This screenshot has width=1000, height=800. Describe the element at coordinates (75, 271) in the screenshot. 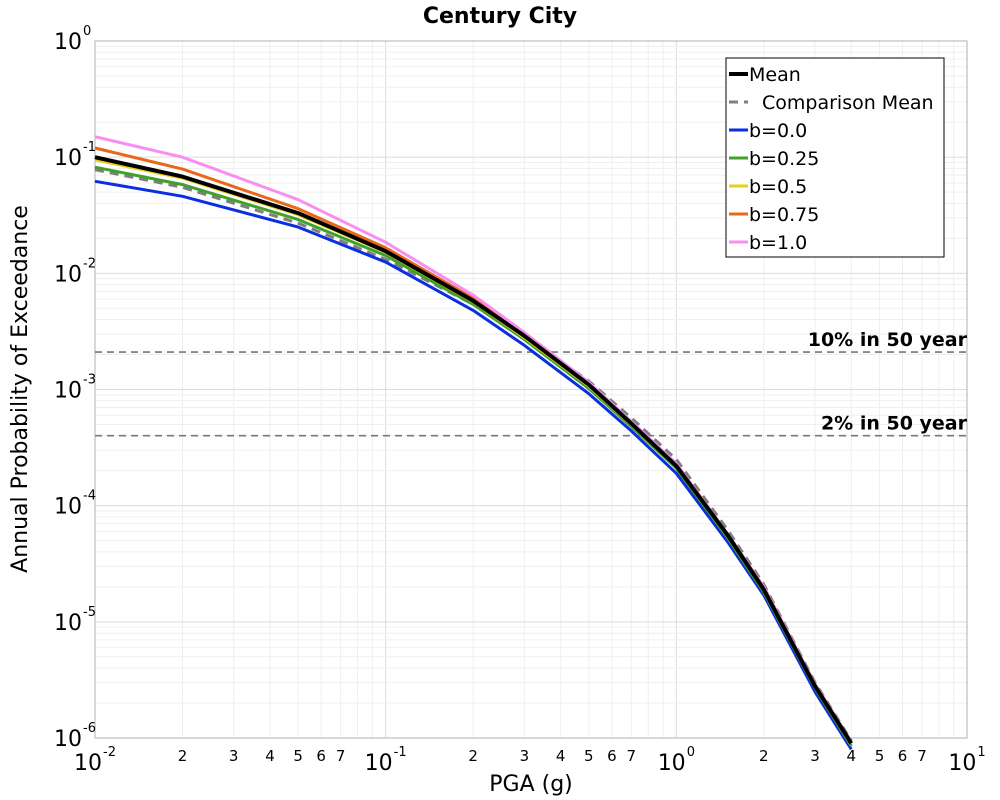

I see `y-tick-label: 10⁻²` at that location.